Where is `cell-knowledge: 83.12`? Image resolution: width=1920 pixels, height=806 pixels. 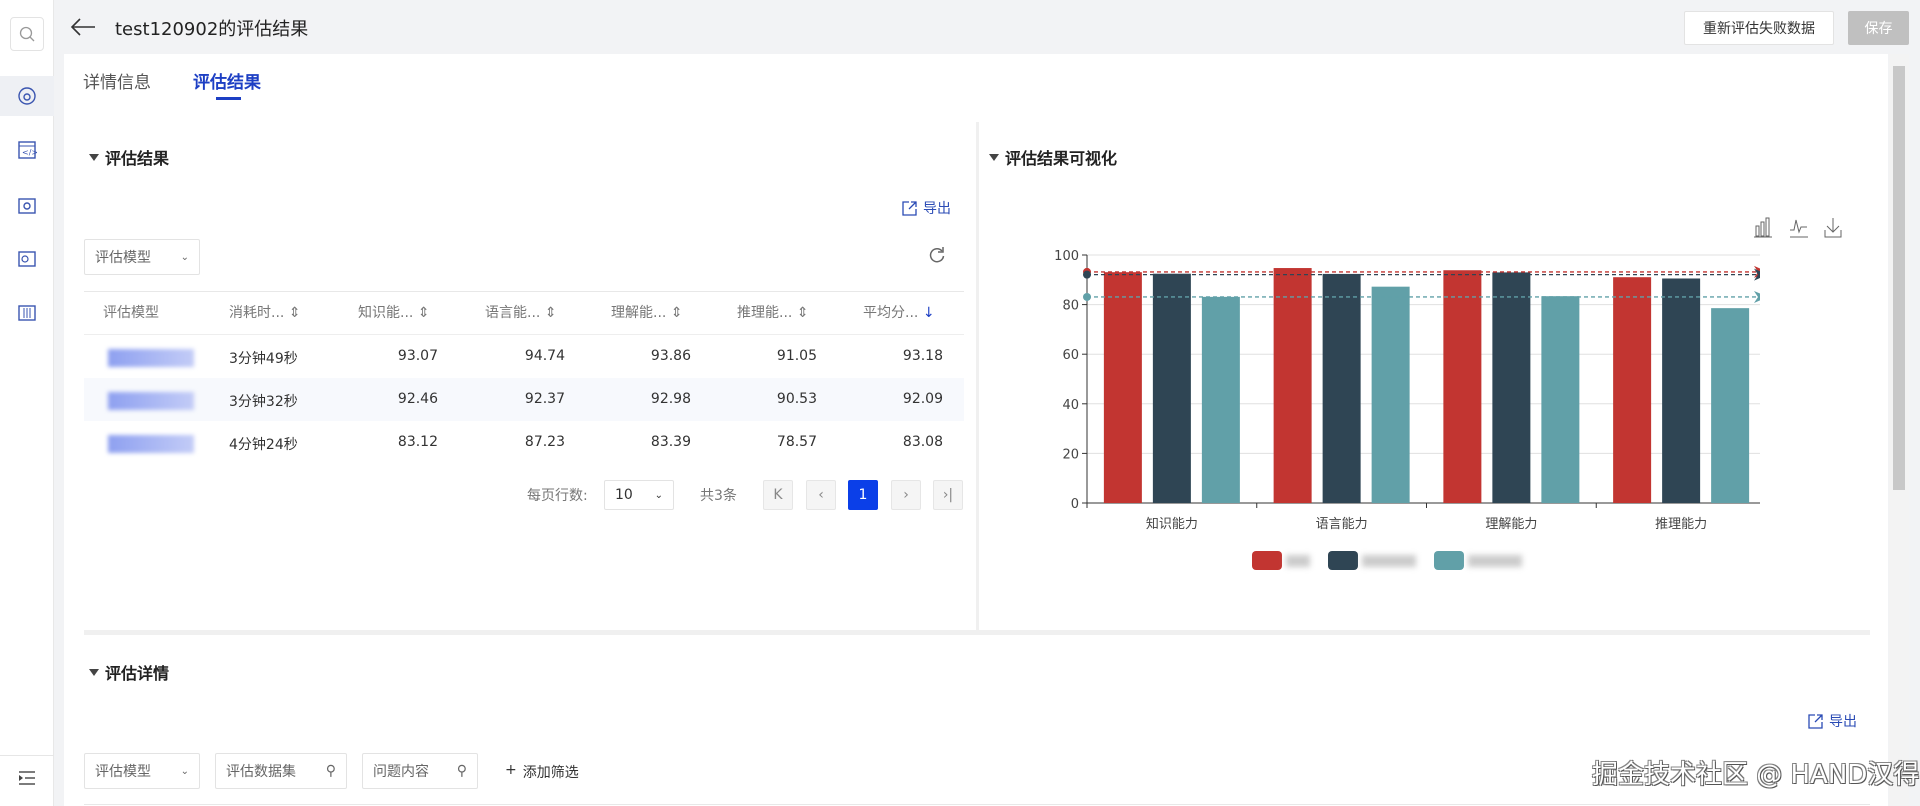 cell-knowledge: 83.12 is located at coordinates (417, 442).